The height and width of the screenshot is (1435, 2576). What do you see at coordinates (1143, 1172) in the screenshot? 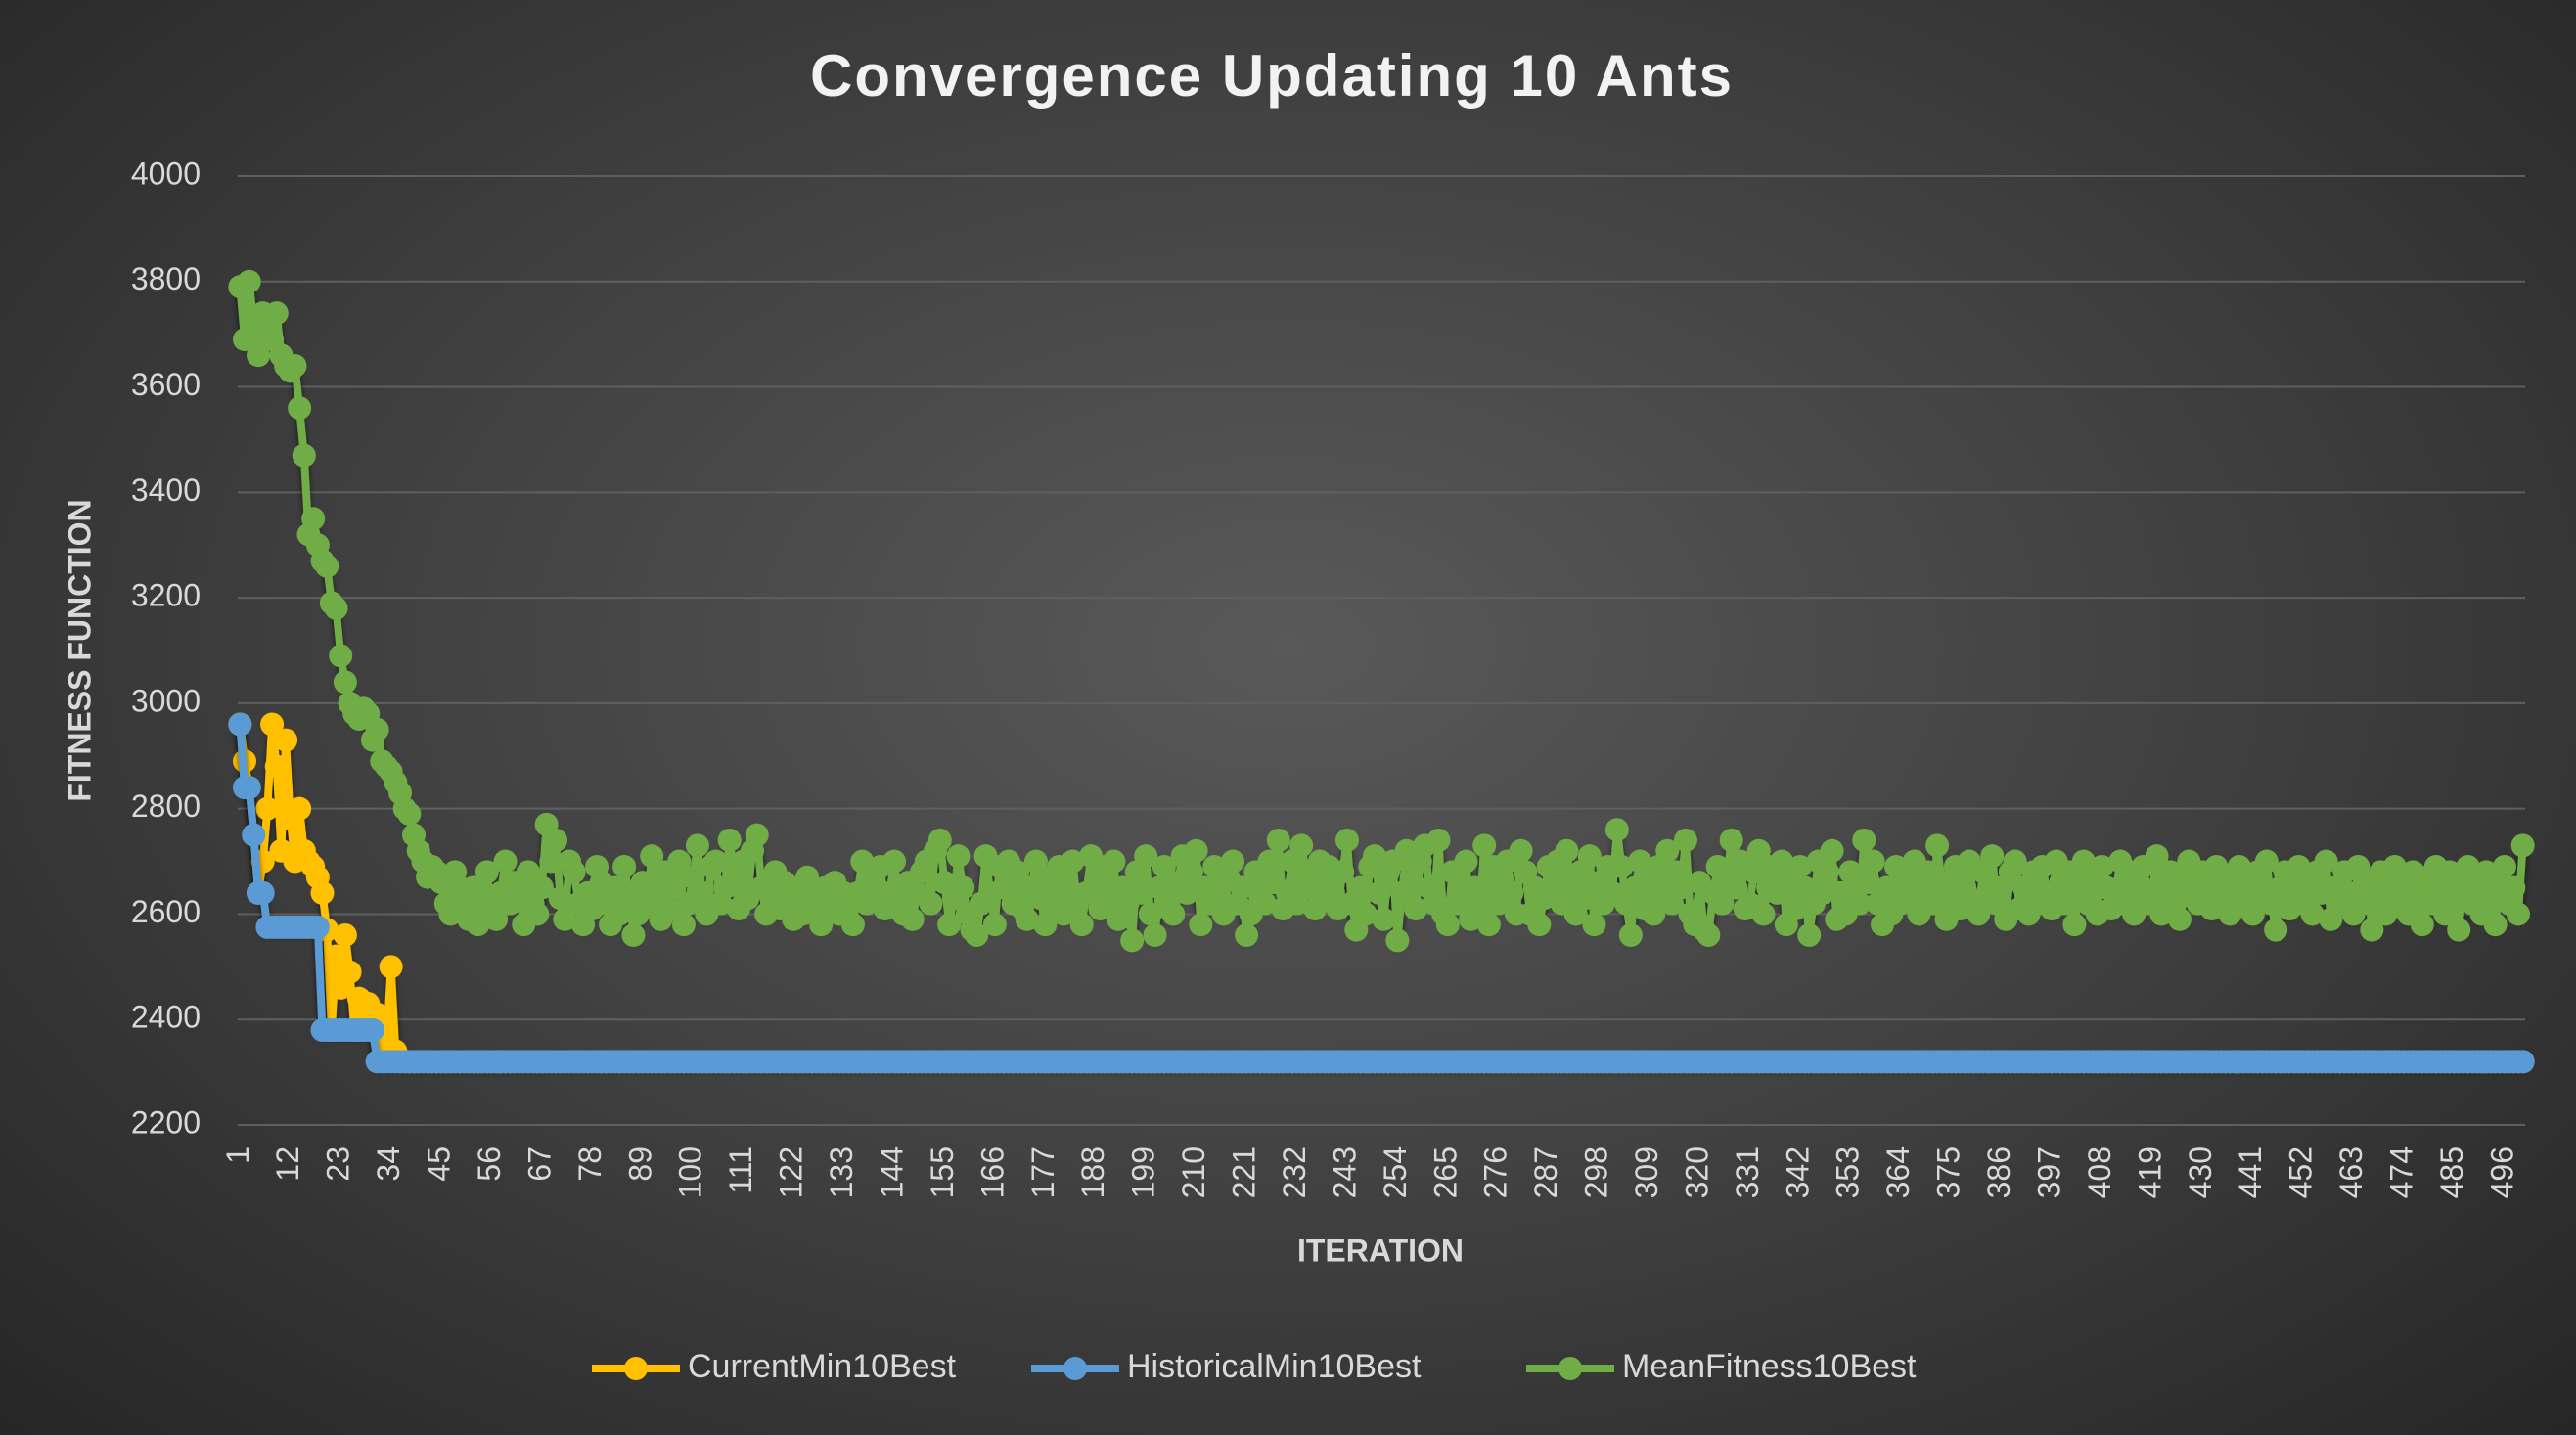
I see `x-tick-label: 199` at bounding box center [1143, 1172].